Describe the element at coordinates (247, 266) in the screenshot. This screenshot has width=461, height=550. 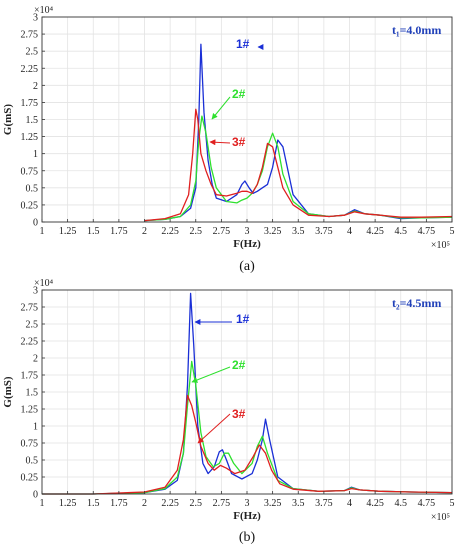
I see `subfigure-caption: (a)` at that location.